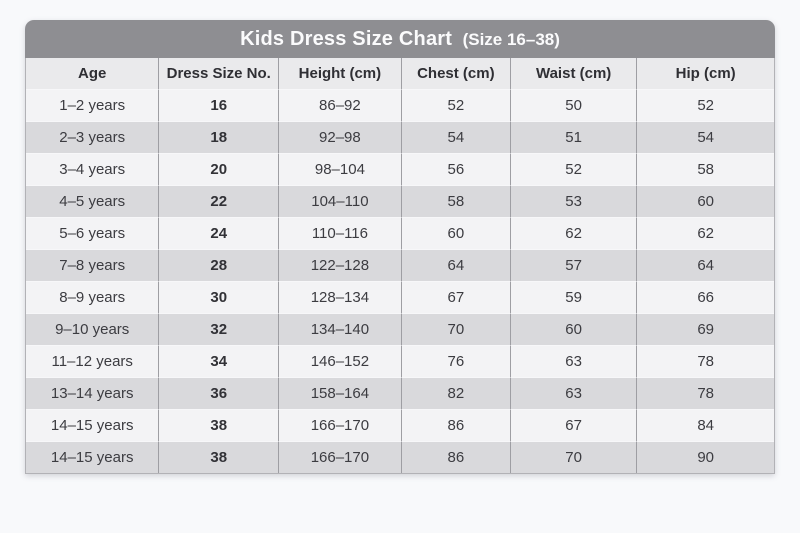 The image size is (800, 533). Describe the element at coordinates (455, 361) in the screenshot. I see `table-cell: 76` at that location.